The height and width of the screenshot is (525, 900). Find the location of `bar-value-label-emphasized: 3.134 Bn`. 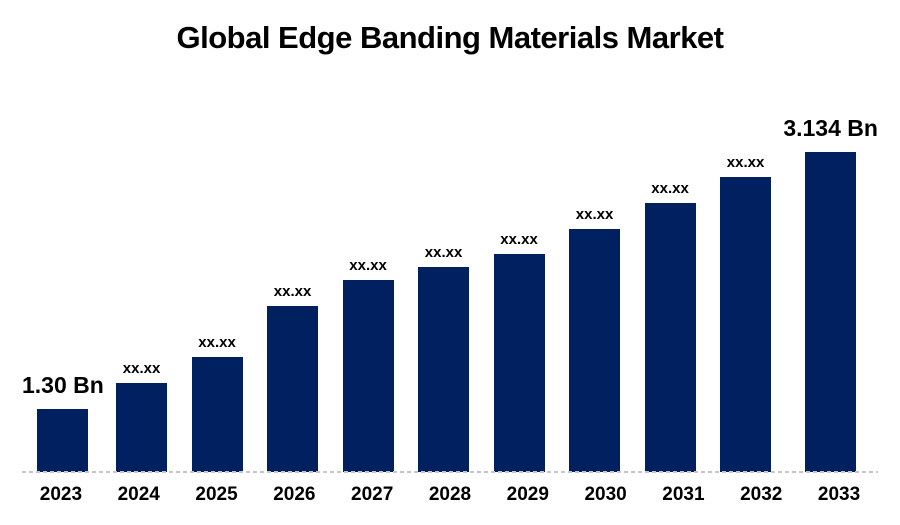

bar-value-label-emphasized: 3.134 Bn is located at coordinates (830, 128).